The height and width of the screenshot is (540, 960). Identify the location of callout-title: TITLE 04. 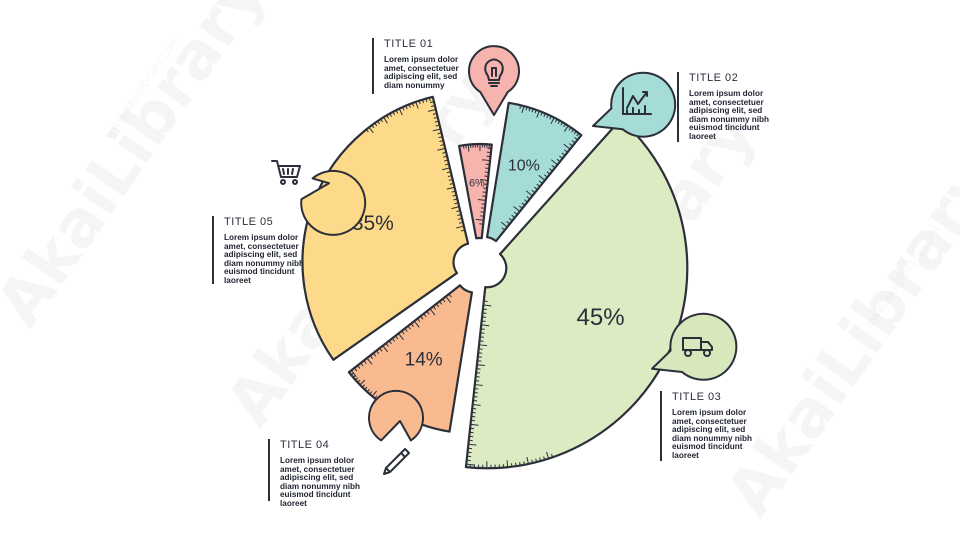
(305, 445).